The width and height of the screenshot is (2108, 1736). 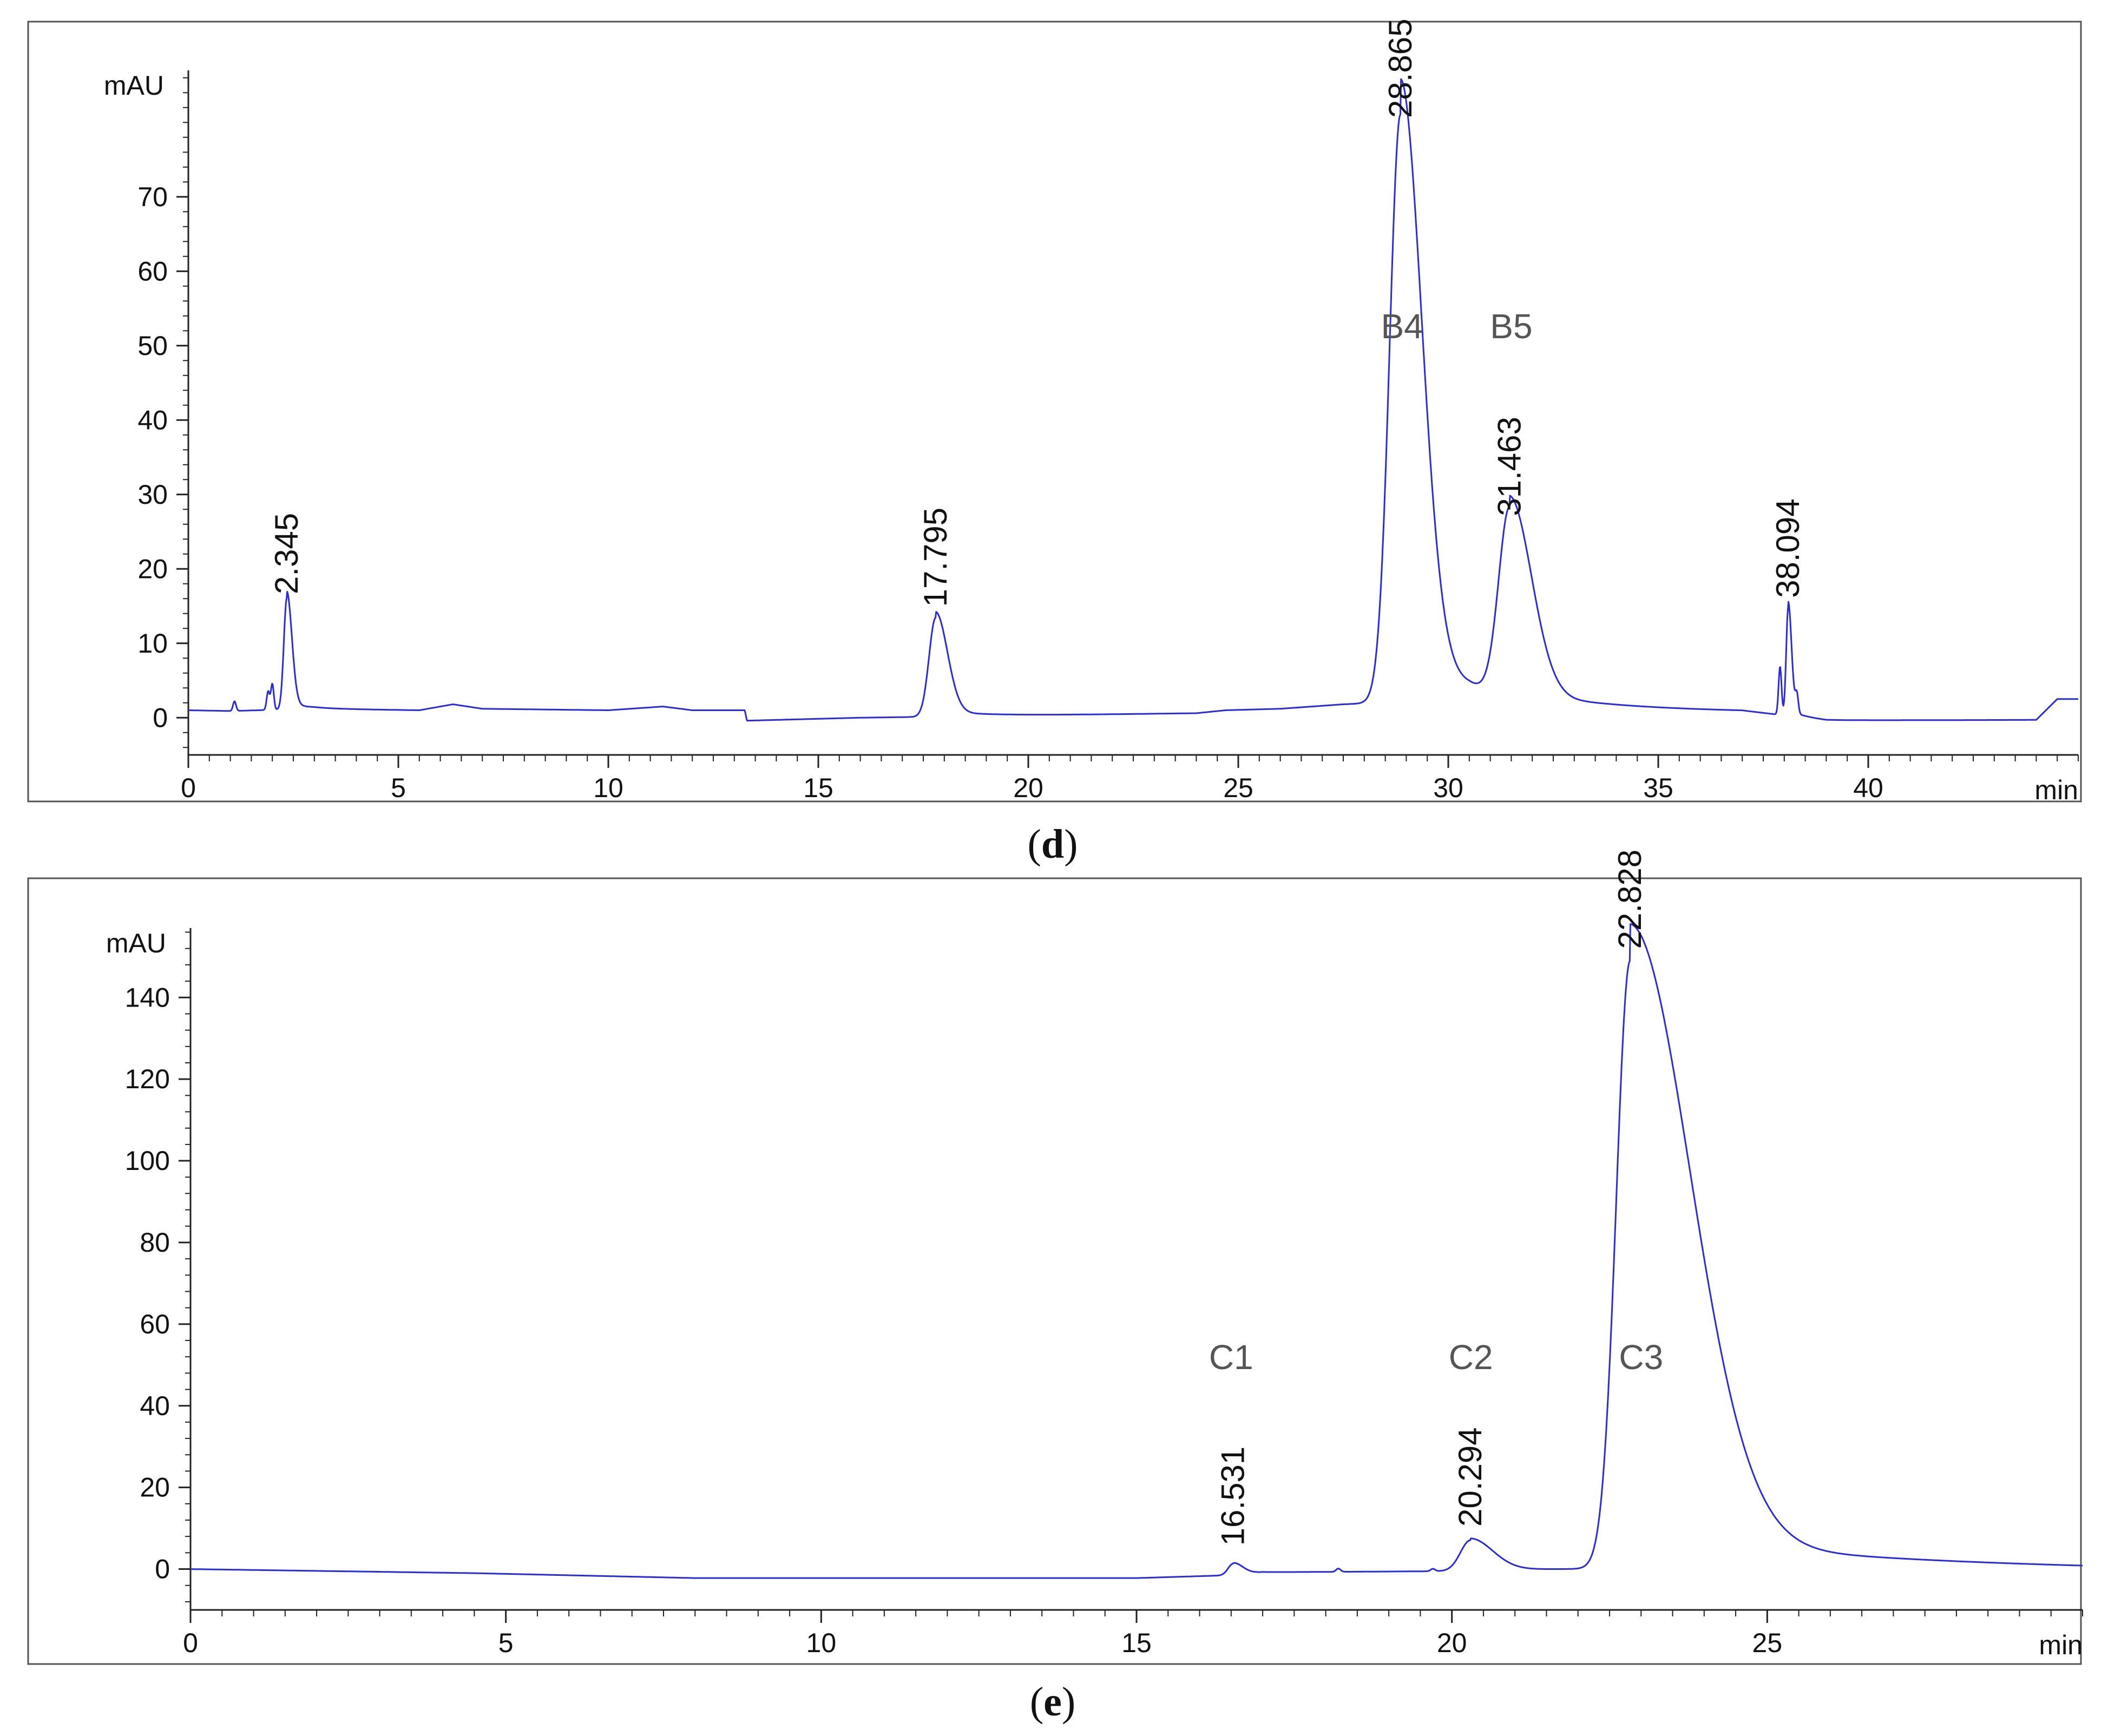 I want to click on x-tick-label: 40, so click(x=1868, y=788).